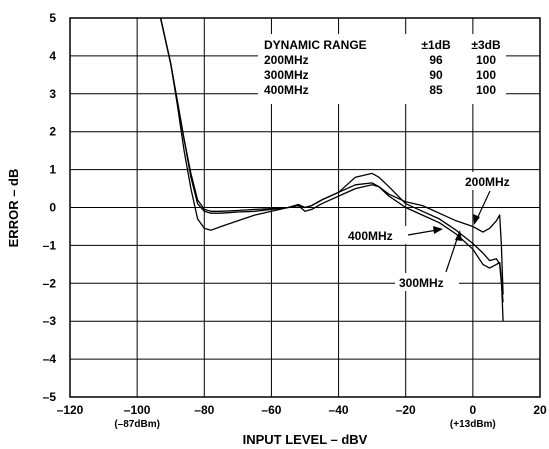 This screenshot has width=549, height=449. What do you see at coordinates (339, 410) in the screenshot?
I see `x-tick-label: –40` at bounding box center [339, 410].